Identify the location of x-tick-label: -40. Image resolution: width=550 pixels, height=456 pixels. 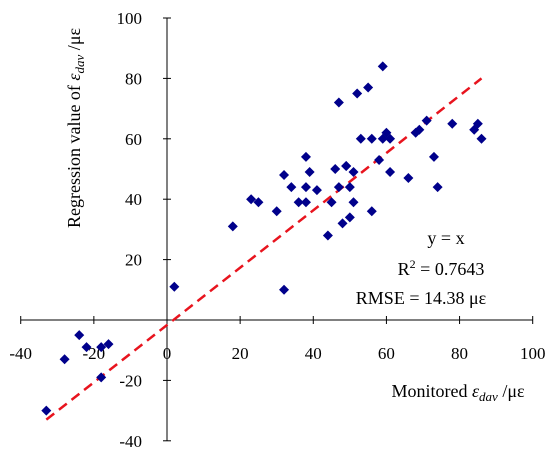
(20, 353).